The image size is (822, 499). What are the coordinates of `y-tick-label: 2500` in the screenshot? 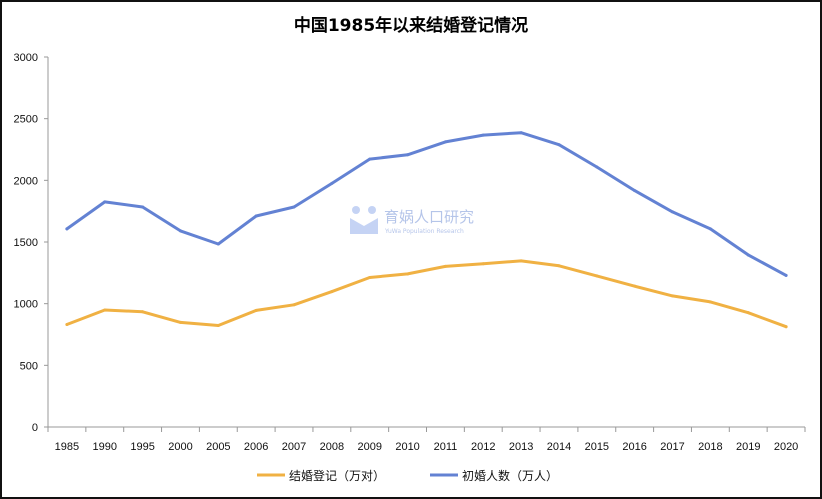 It's located at (26, 120).